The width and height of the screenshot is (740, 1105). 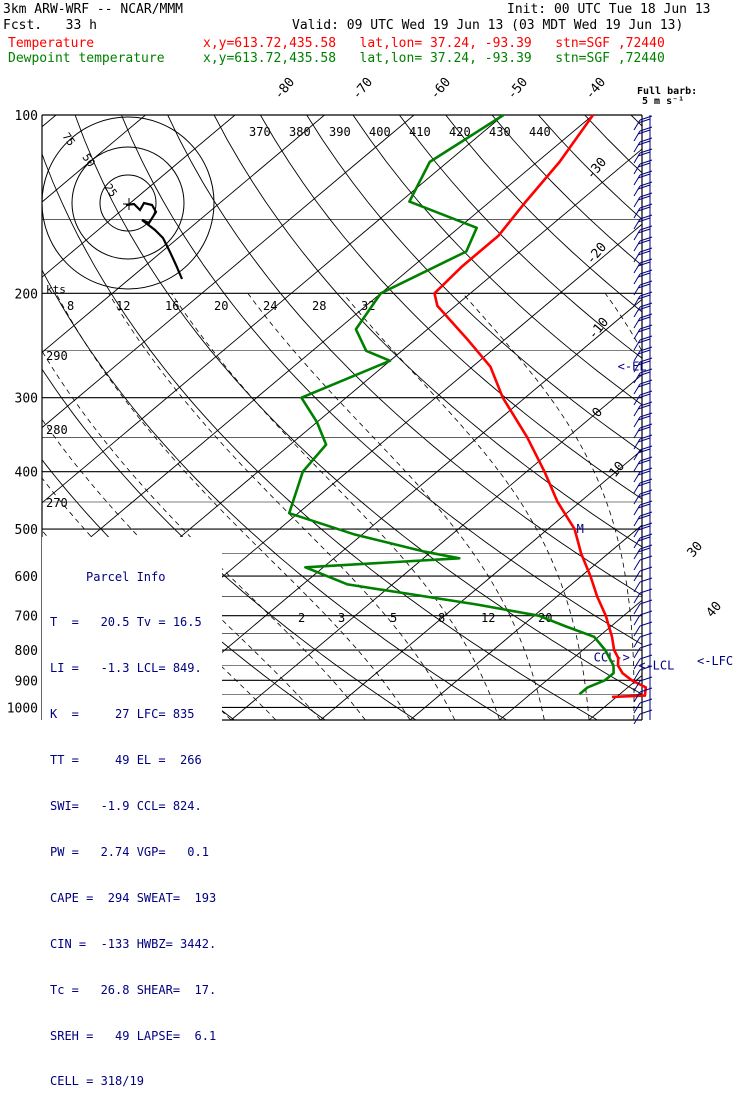 I want to click on isotherm-label: -40, so click(x=596, y=89).